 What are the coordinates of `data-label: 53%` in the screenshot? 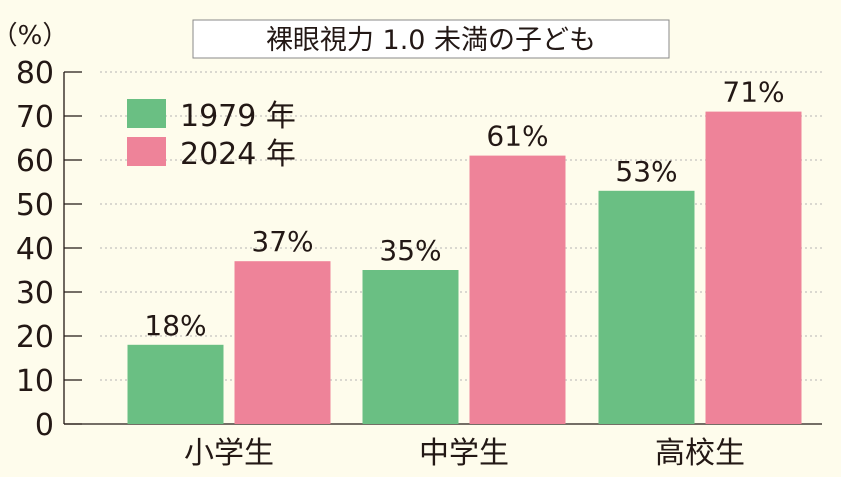 It's located at (646, 171).